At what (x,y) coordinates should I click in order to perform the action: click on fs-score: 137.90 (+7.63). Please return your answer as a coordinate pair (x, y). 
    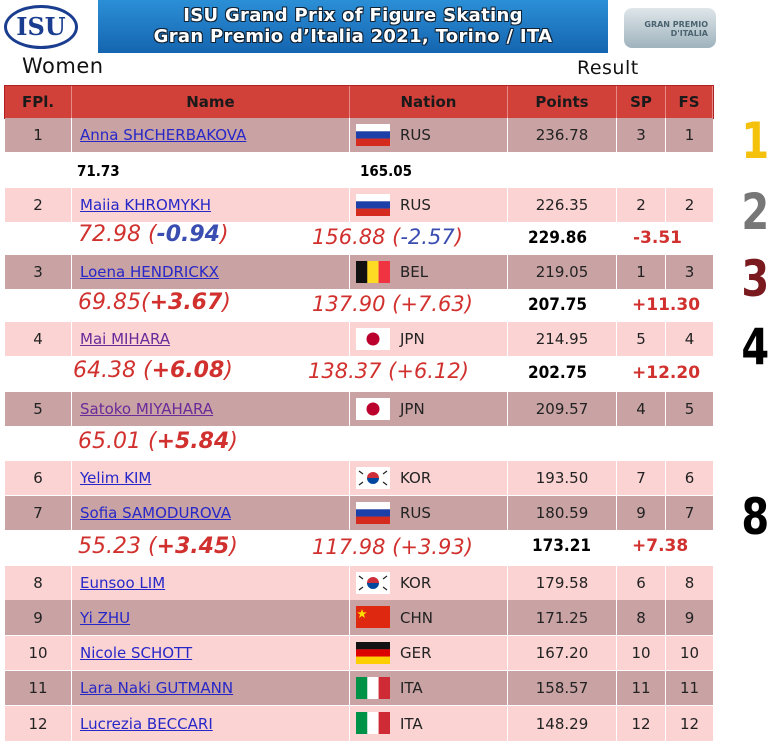
    Looking at the image, I should click on (392, 304).